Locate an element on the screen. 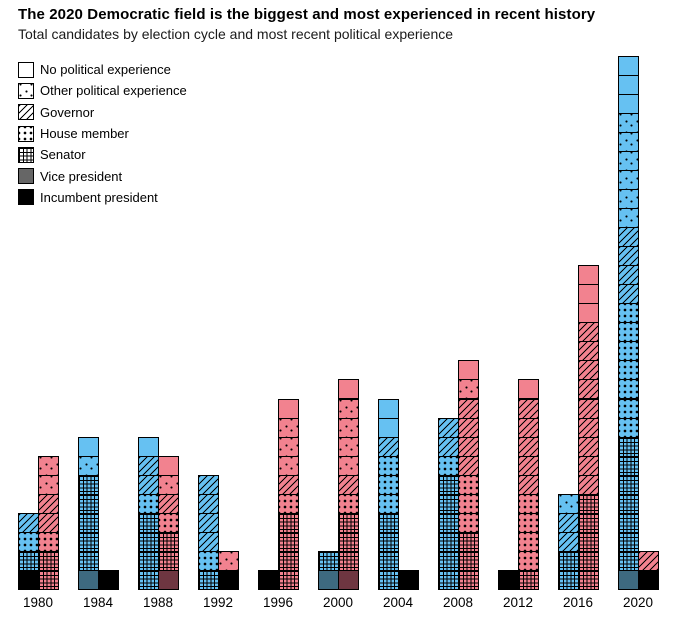  candidate-square-1980-rep-senator is located at coordinates (48, 580).